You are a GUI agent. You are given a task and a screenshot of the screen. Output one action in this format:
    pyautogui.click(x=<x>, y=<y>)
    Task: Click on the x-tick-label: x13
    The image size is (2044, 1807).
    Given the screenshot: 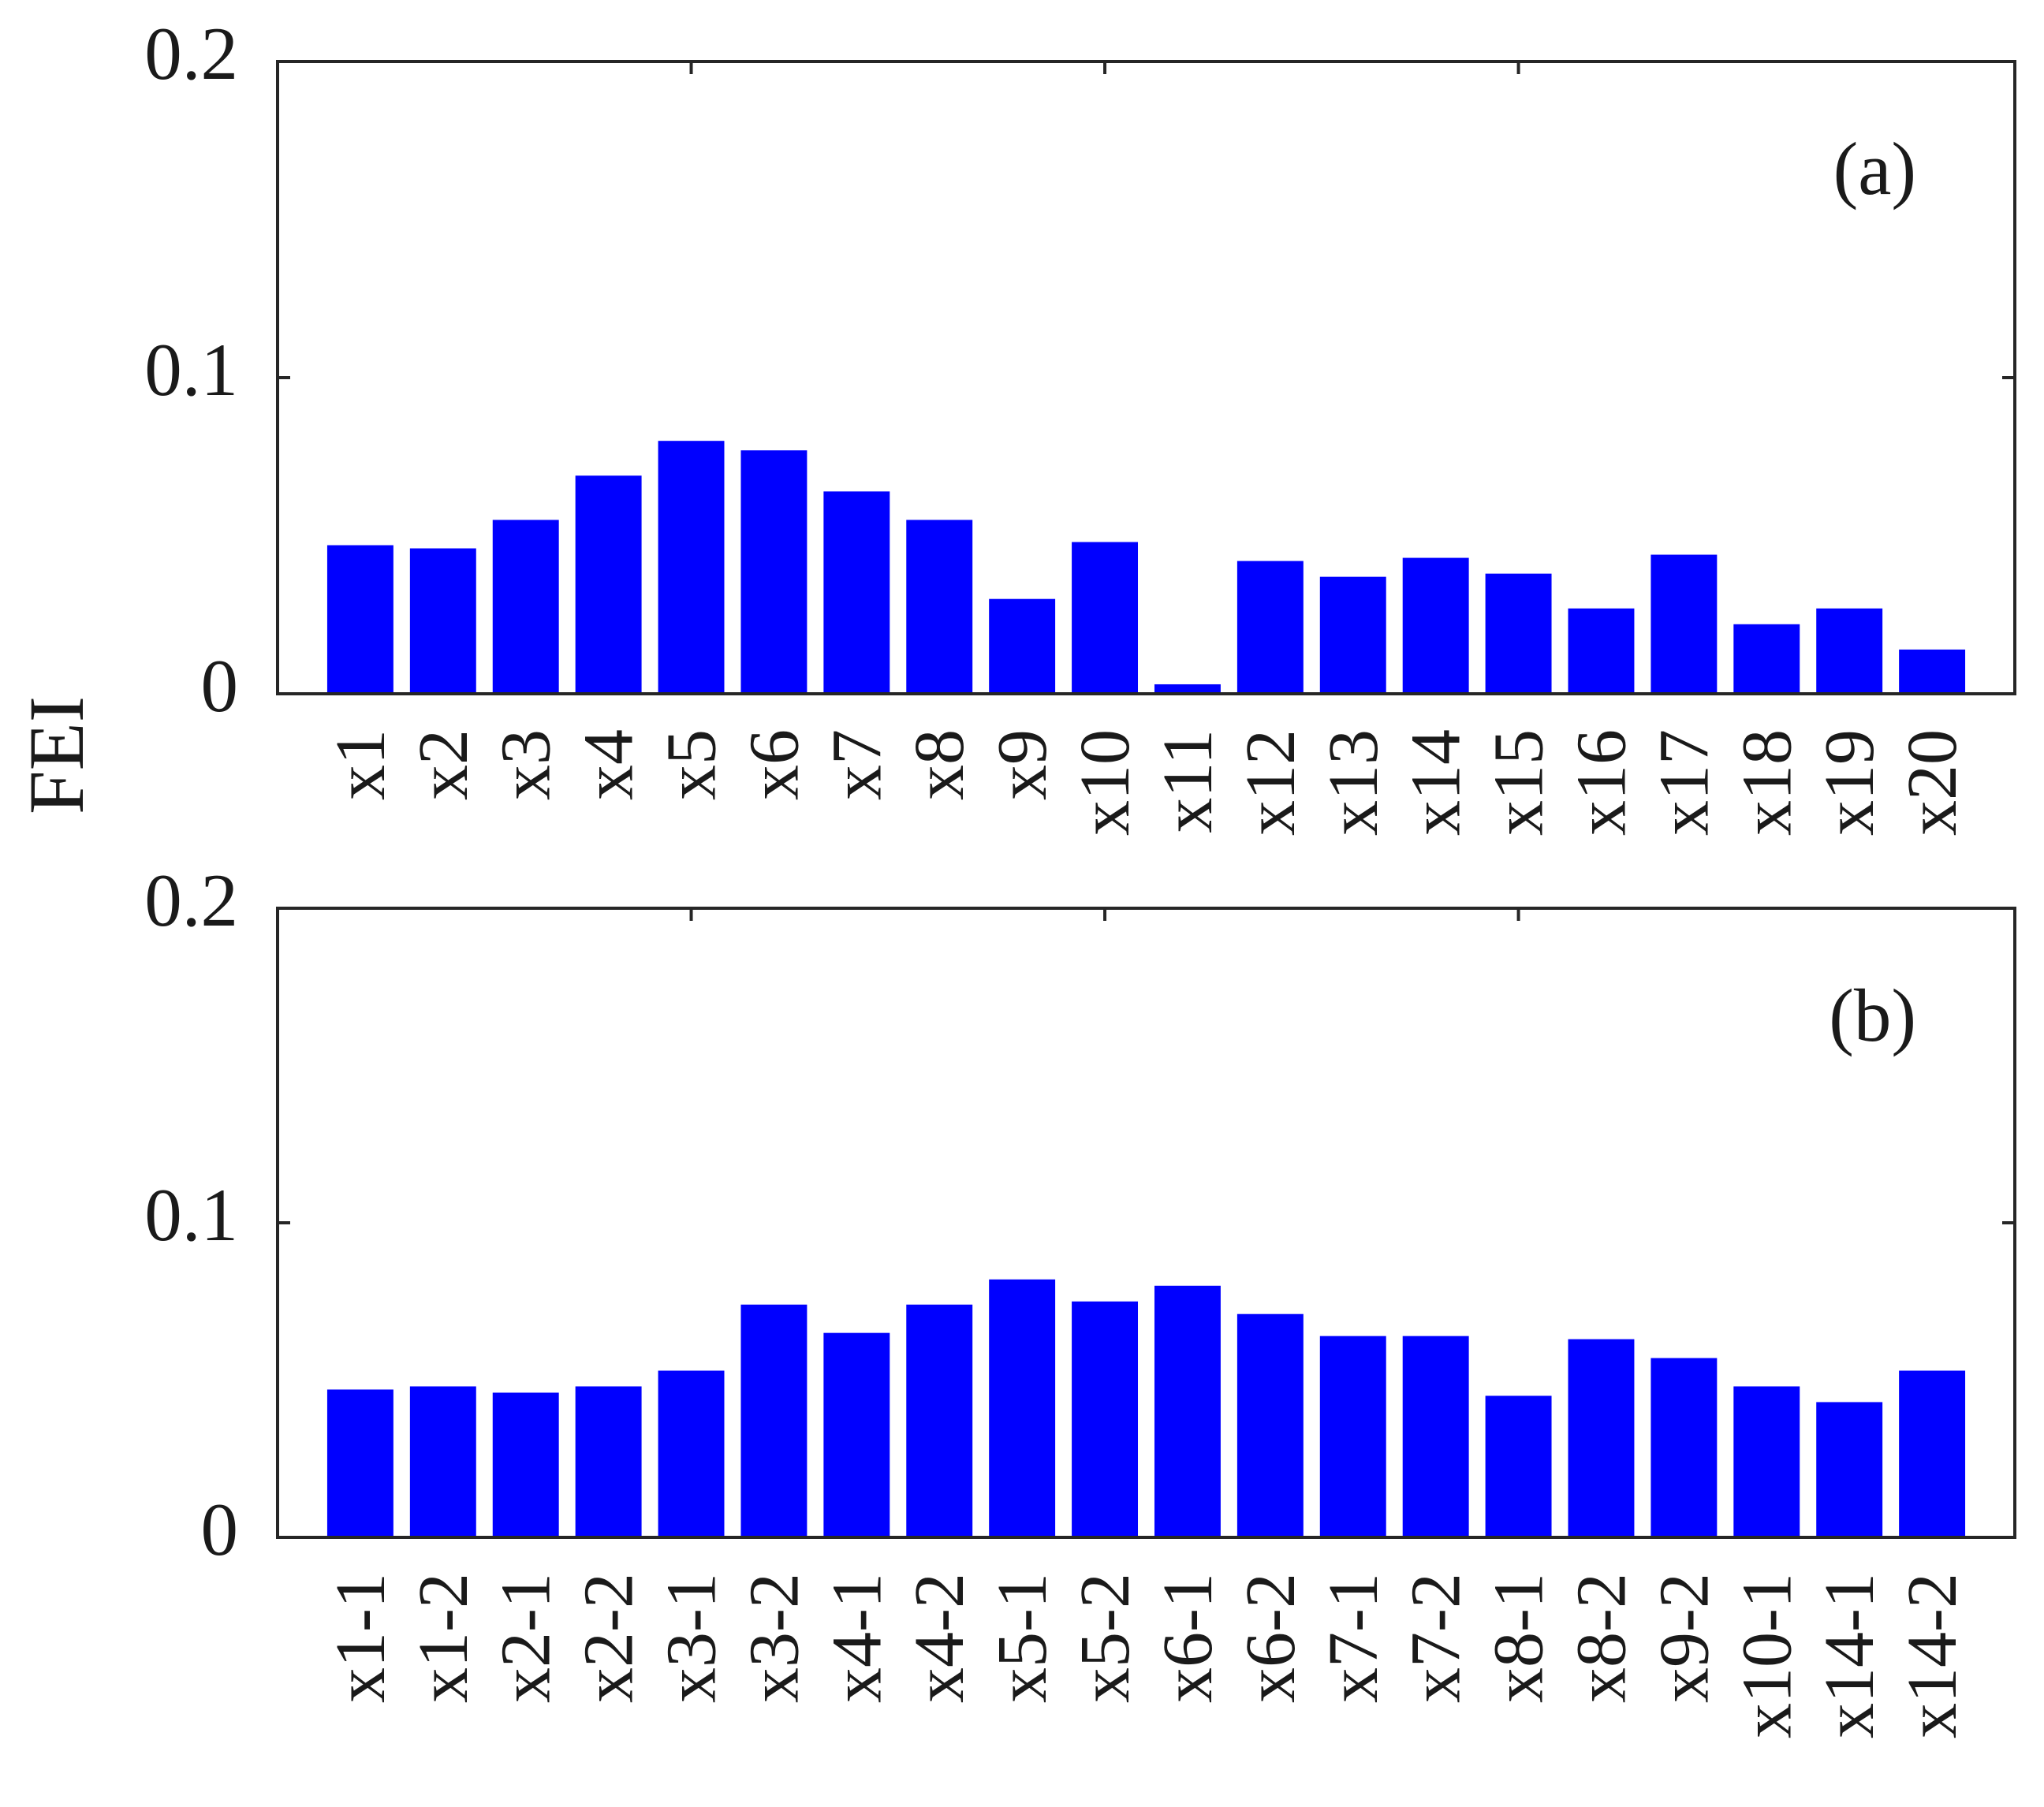 What is the action you would take?
    pyautogui.click(x=1354, y=782)
    